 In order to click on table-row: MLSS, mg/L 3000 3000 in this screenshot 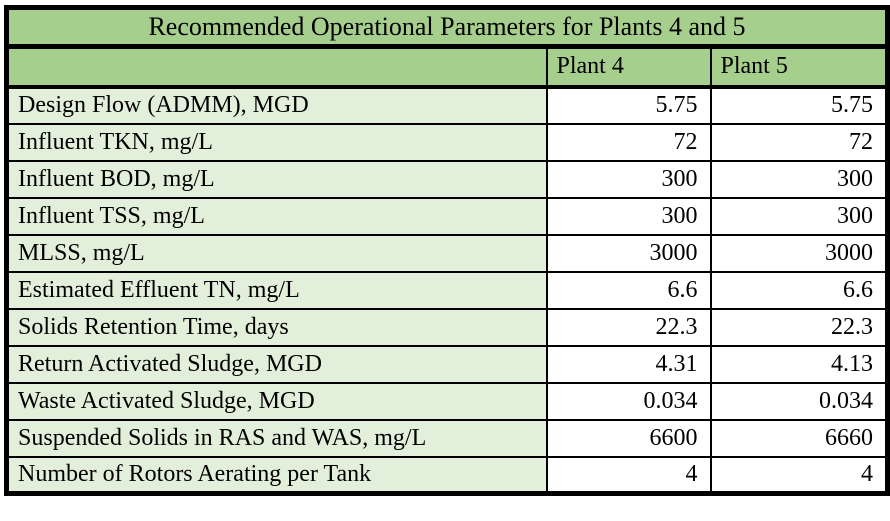, I will do `click(447, 253)`.